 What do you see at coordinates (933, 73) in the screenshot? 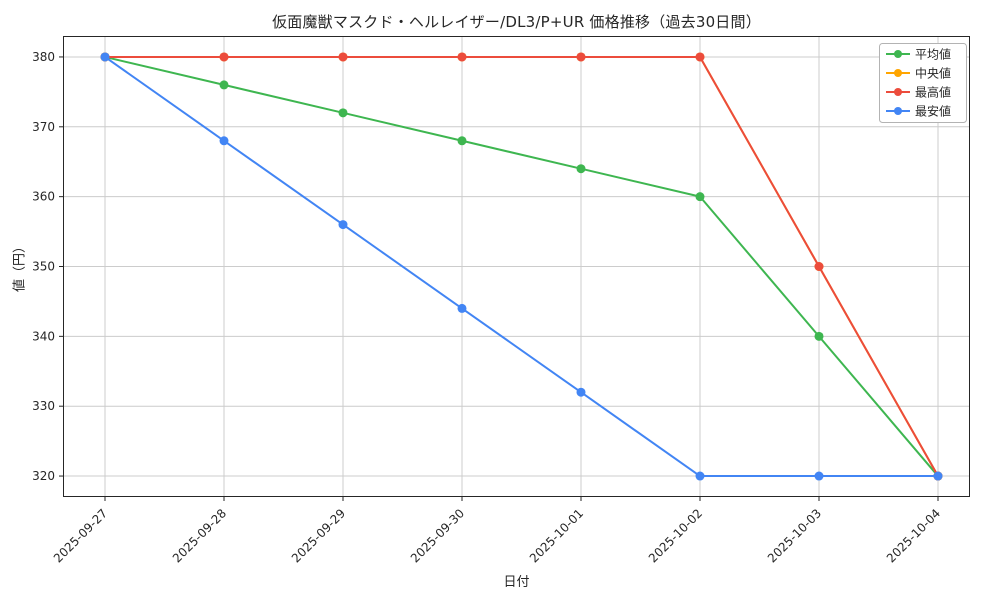
I see `legend-label-median: 中央値` at bounding box center [933, 73].